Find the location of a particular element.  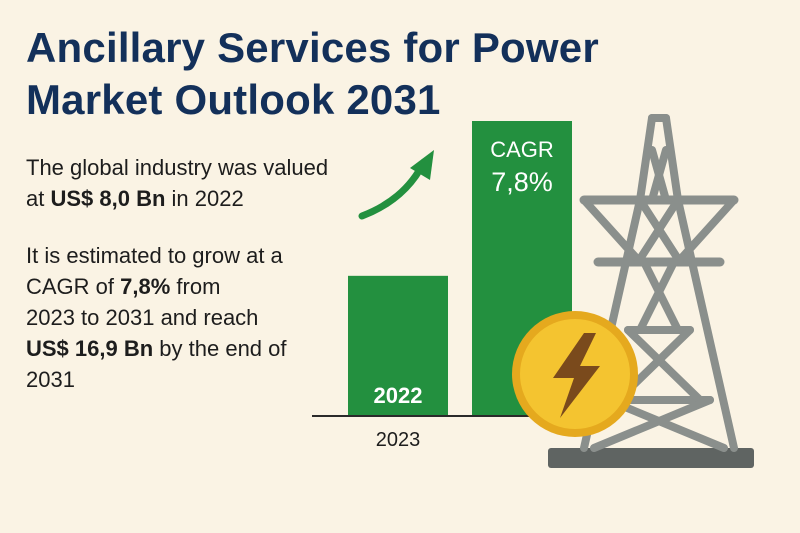

forecast-text-b: CAGR of is located at coordinates (73, 286).